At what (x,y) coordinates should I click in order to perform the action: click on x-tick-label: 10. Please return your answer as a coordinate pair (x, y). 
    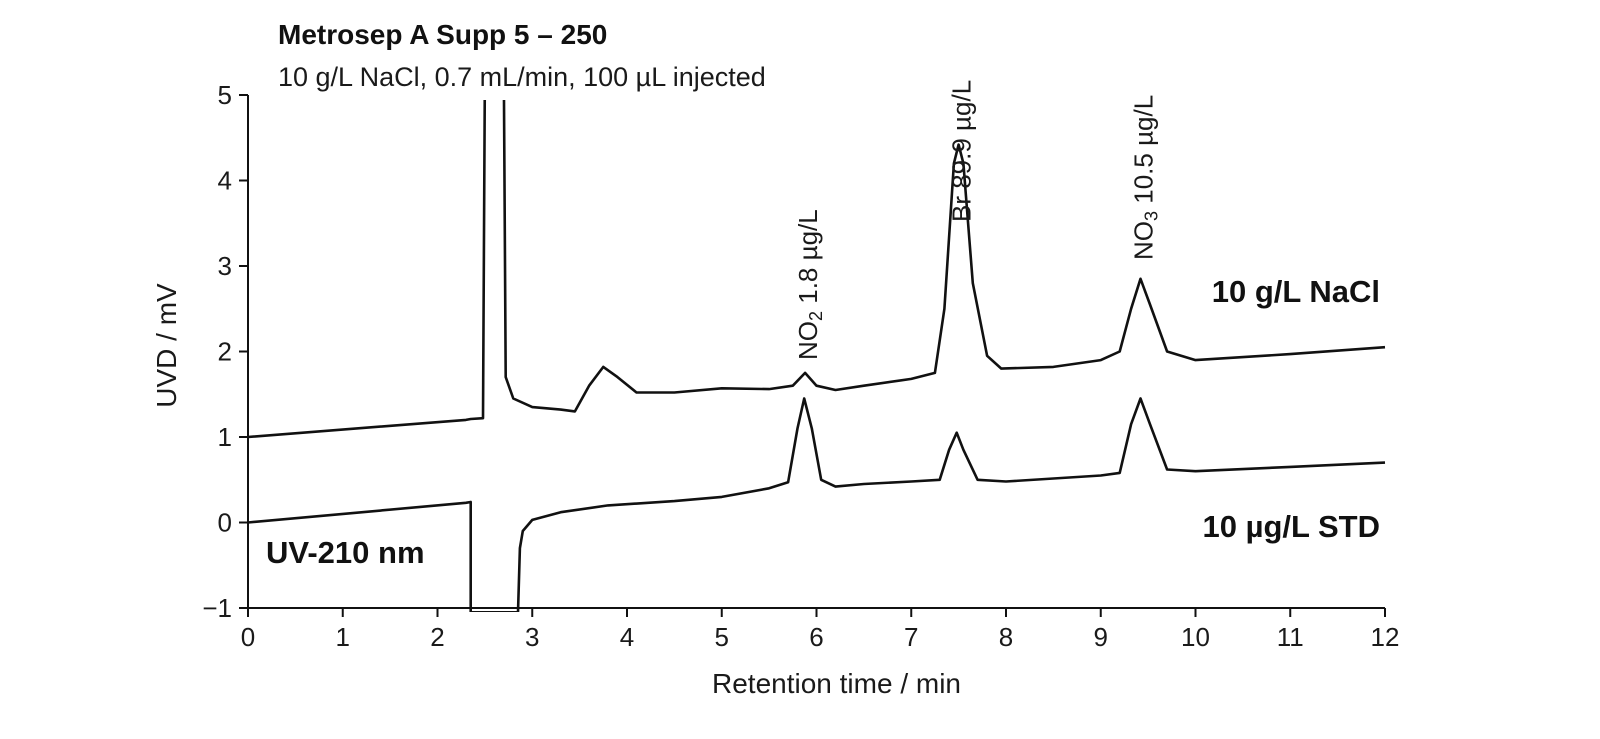
    Looking at the image, I should click on (1195, 637).